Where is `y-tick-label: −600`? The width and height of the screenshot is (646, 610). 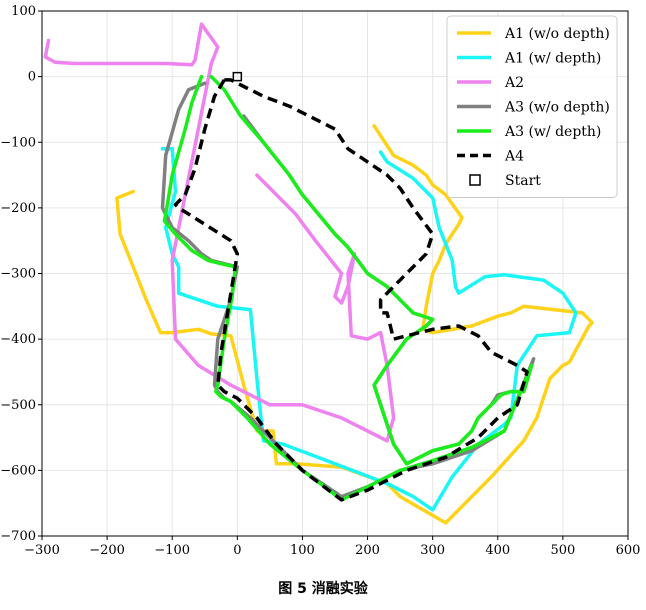
y-tick-label: −600 is located at coordinates (18, 470).